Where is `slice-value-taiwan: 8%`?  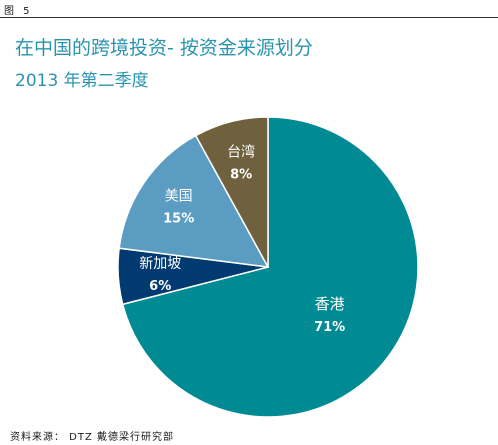
slice-value-taiwan: 8% is located at coordinates (241, 174).